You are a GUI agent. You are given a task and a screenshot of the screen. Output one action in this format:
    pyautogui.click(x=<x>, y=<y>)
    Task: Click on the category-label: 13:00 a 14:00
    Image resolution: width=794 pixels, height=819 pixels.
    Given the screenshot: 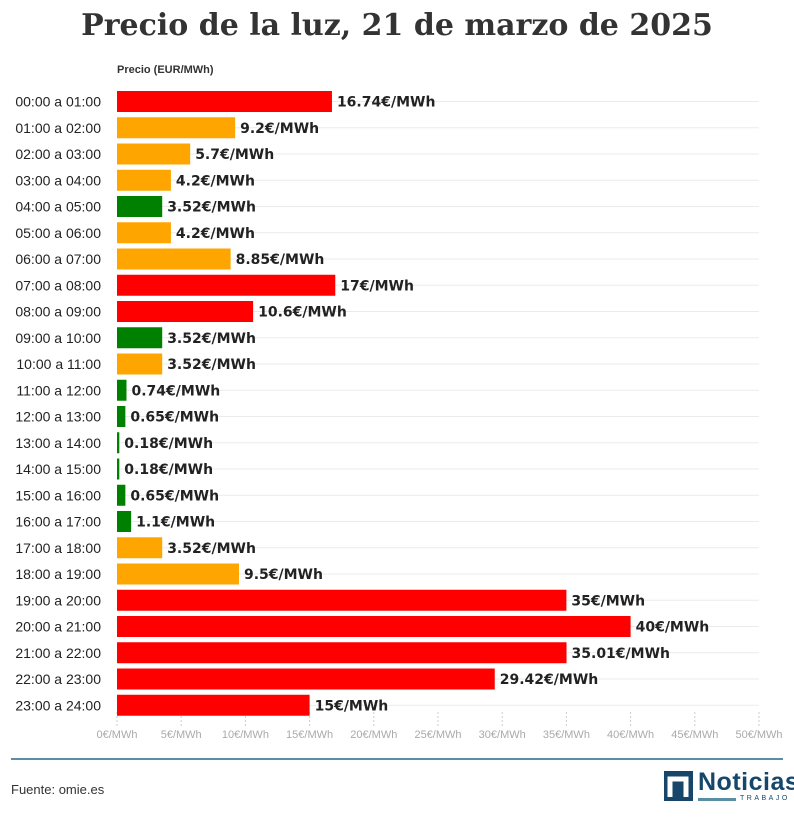 What is the action you would take?
    pyautogui.click(x=58, y=443)
    